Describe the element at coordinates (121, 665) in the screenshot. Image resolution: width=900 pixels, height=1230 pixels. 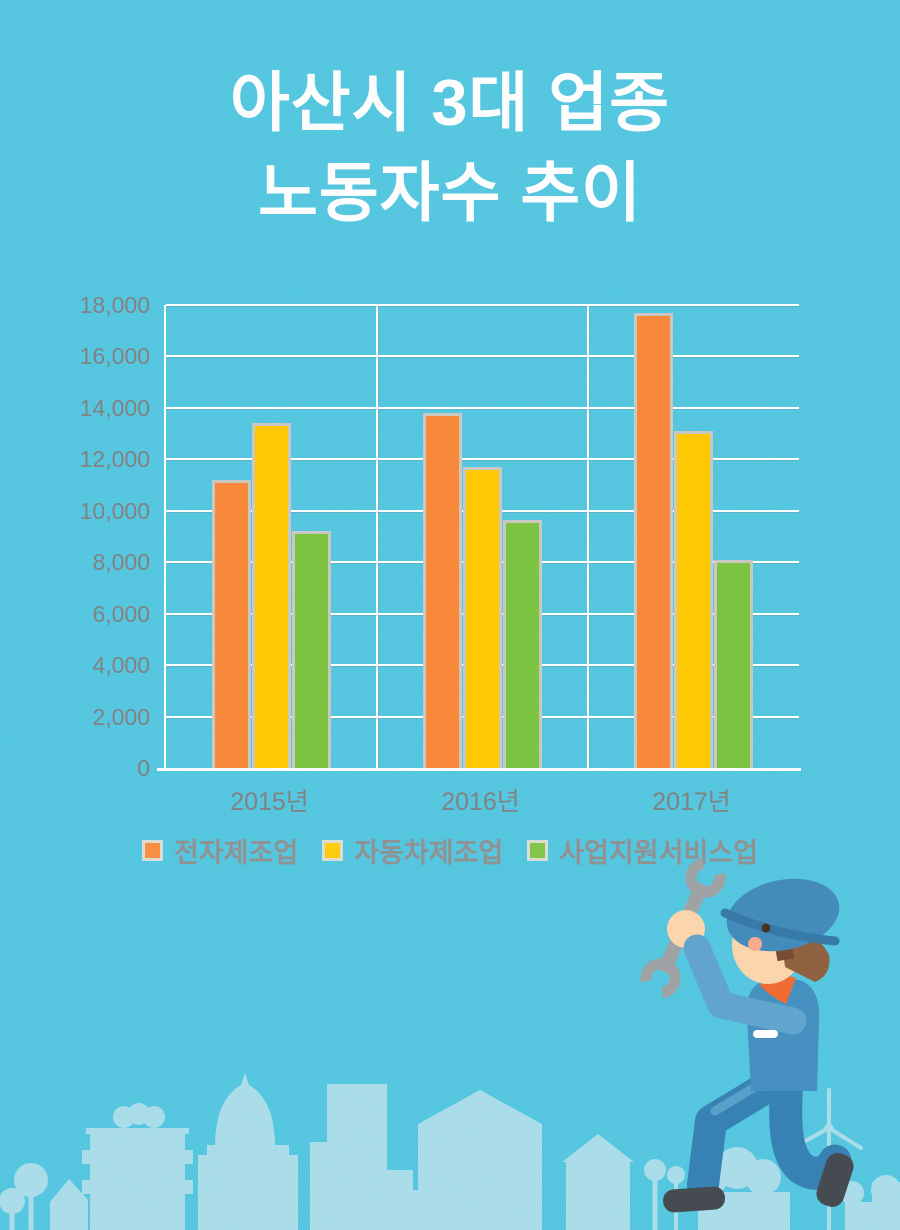
I see `y-tick-label: 4,000` at that location.